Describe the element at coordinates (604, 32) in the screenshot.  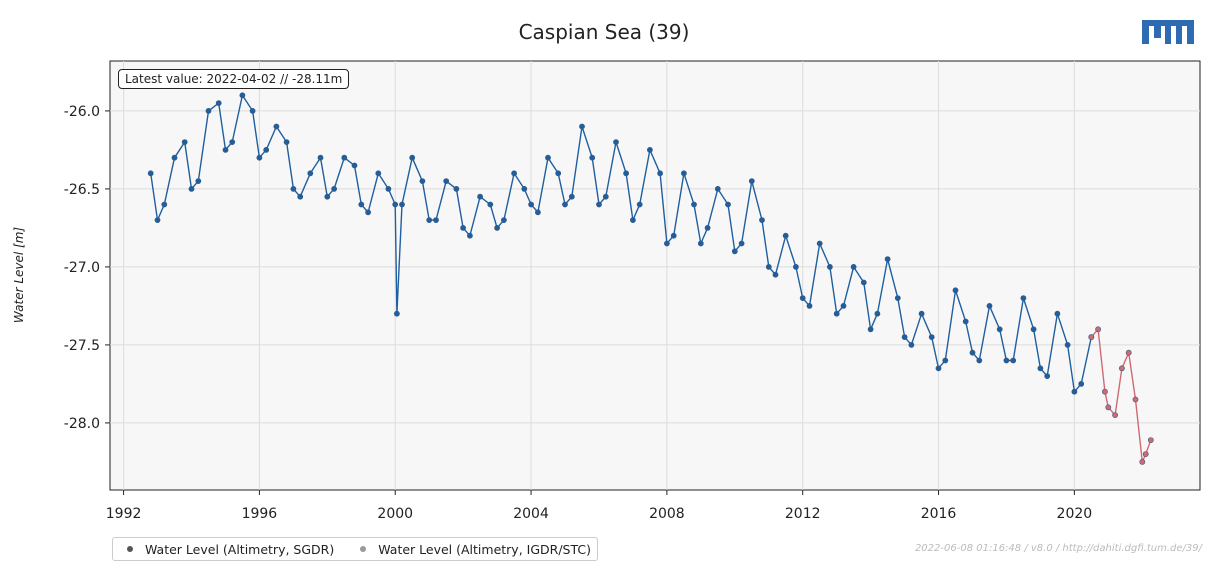
I see `chart-title: Caspian Sea (39)` at that location.